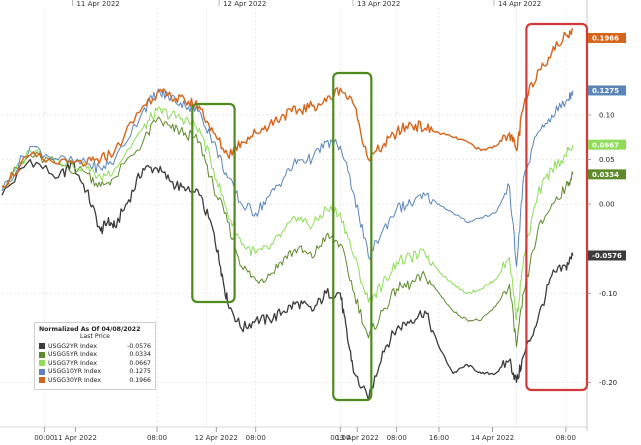 The height and width of the screenshot is (445, 641). I want to click on legend-subtitle: Last Price, so click(95, 336).